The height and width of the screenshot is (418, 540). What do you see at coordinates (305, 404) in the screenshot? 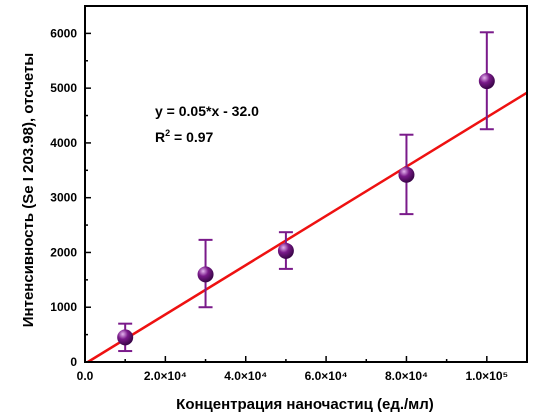
I see `x-axis-title: Концентрация наночастиц (ед./мл)` at bounding box center [305, 404].